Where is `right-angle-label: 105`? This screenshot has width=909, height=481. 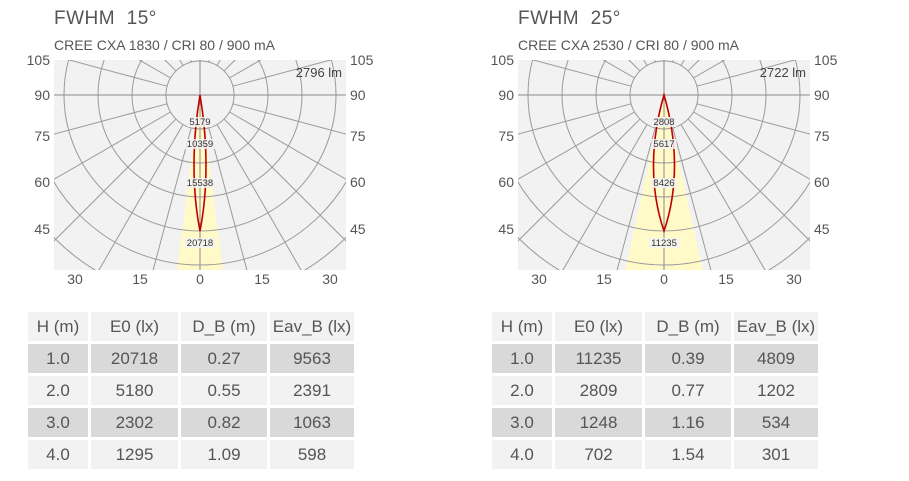 right-angle-label: 105 is located at coordinates (826, 61).